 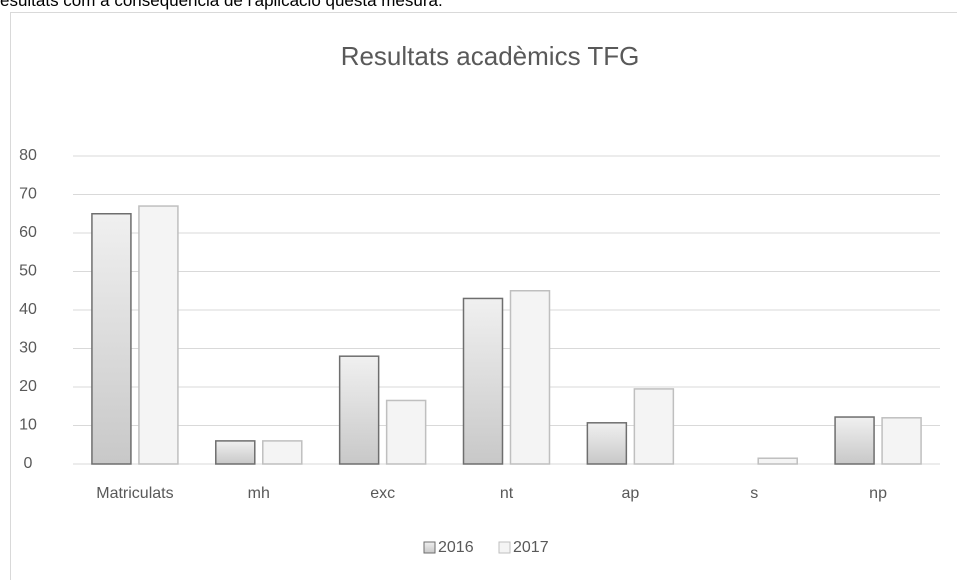 What do you see at coordinates (259, 493) in the screenshot?
I see `x-tick-label: mh` at bounding box center [259, 493].